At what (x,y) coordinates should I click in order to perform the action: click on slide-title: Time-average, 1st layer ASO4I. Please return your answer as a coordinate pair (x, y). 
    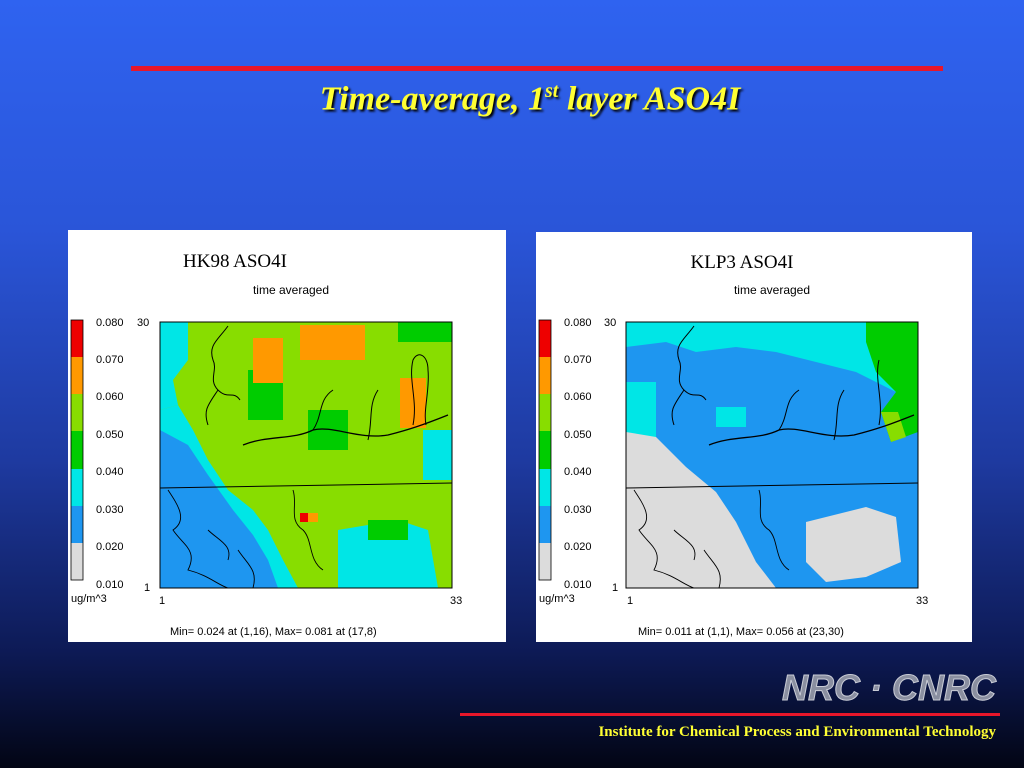
    Looking at the image, I should click on (530, 99).